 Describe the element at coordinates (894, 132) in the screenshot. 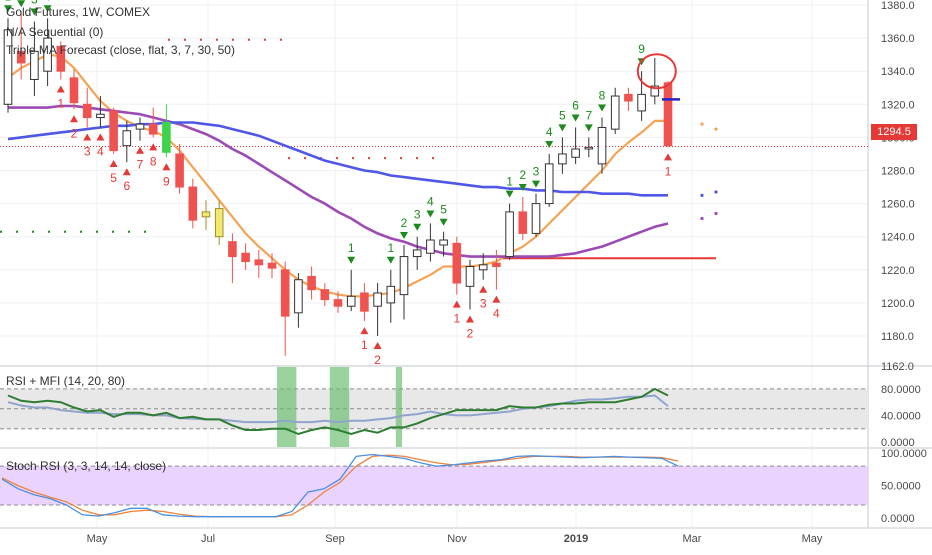

I see `last-price-label: 1294.5` at that location.